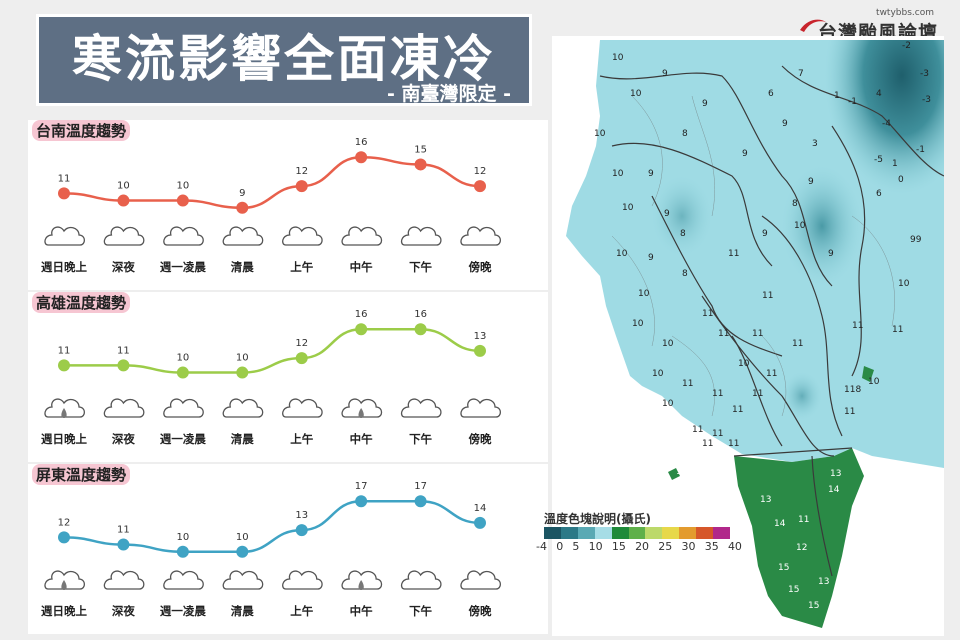  I want to click on pingtung-chart: 12 週日晚上 11 深夜 10 週一凌晨 10 清晨 13 上午 17 中午 17 下午 14 傍晚, so click(271, 549).